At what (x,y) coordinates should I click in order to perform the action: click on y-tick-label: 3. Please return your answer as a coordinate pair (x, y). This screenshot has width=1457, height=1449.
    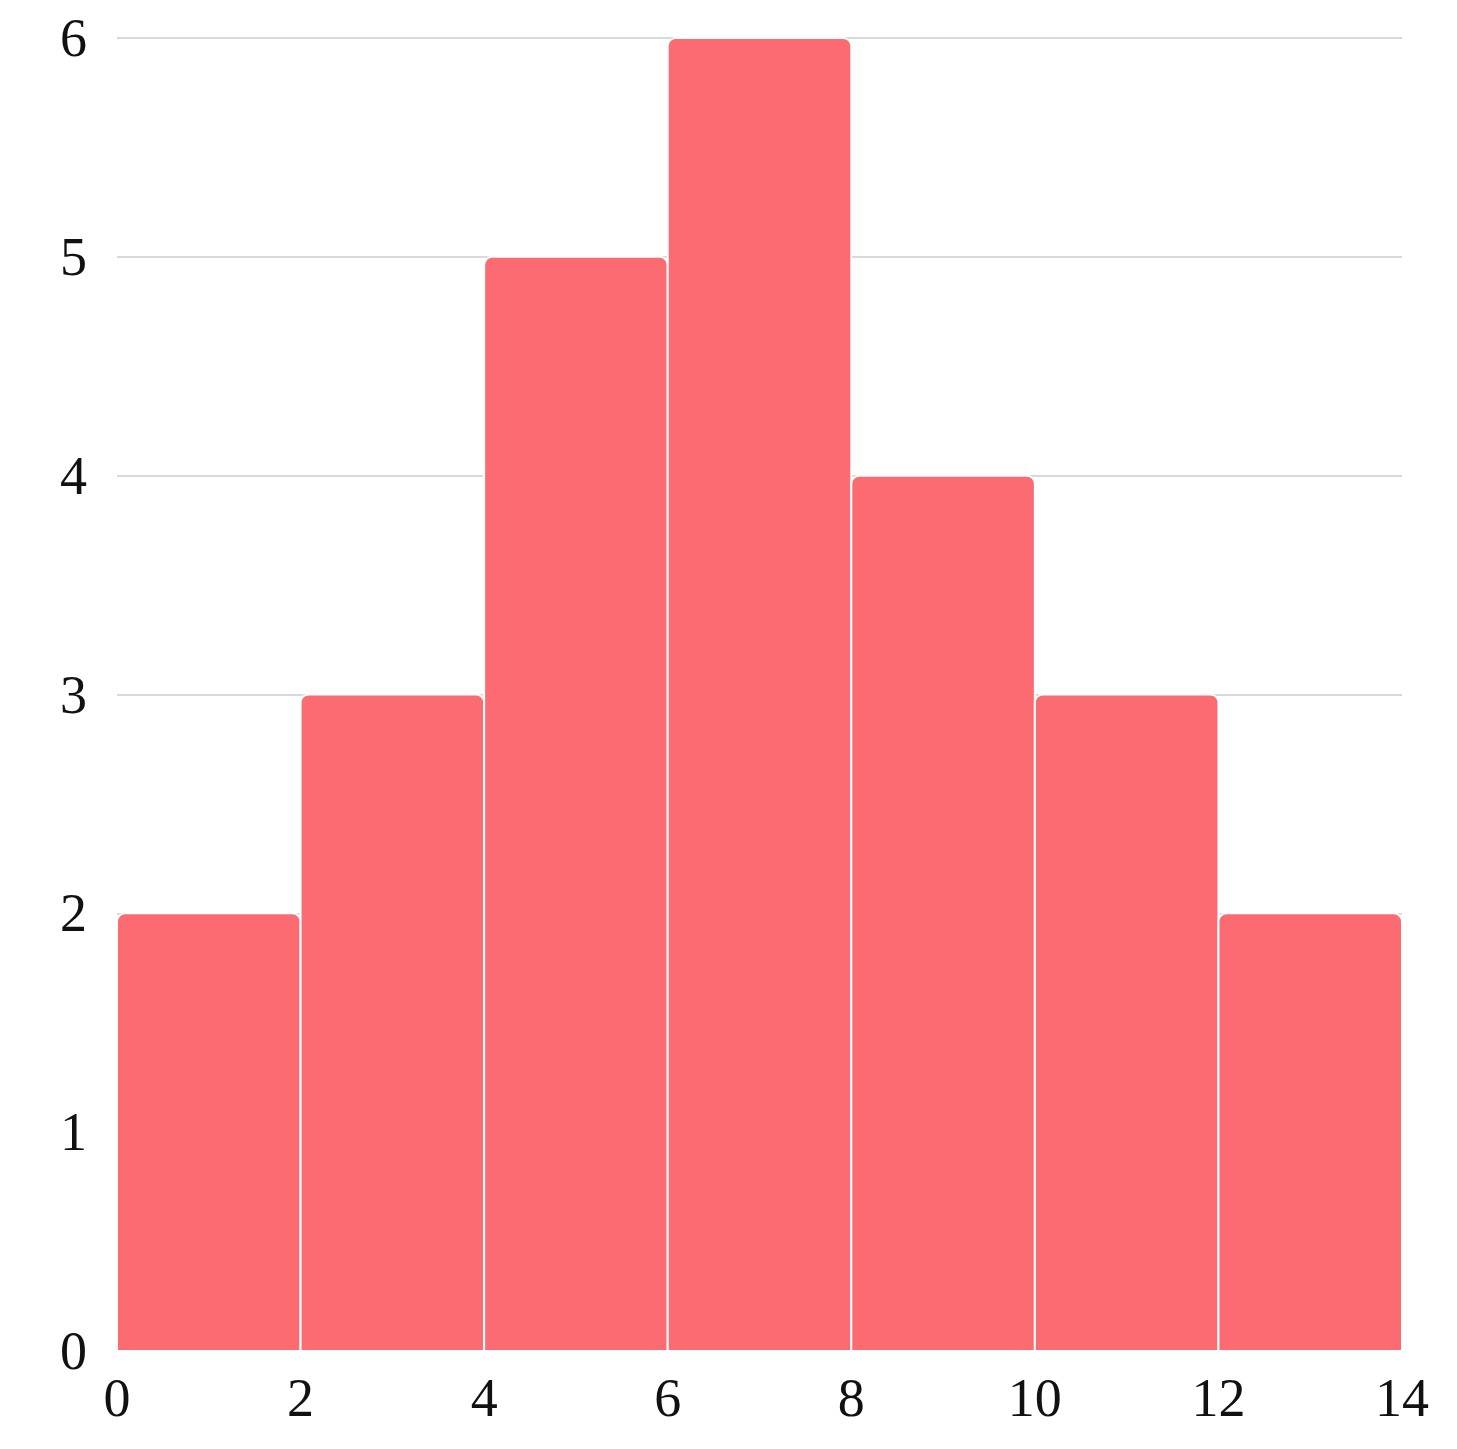
    Looking at the image, I should click on (73, 694).